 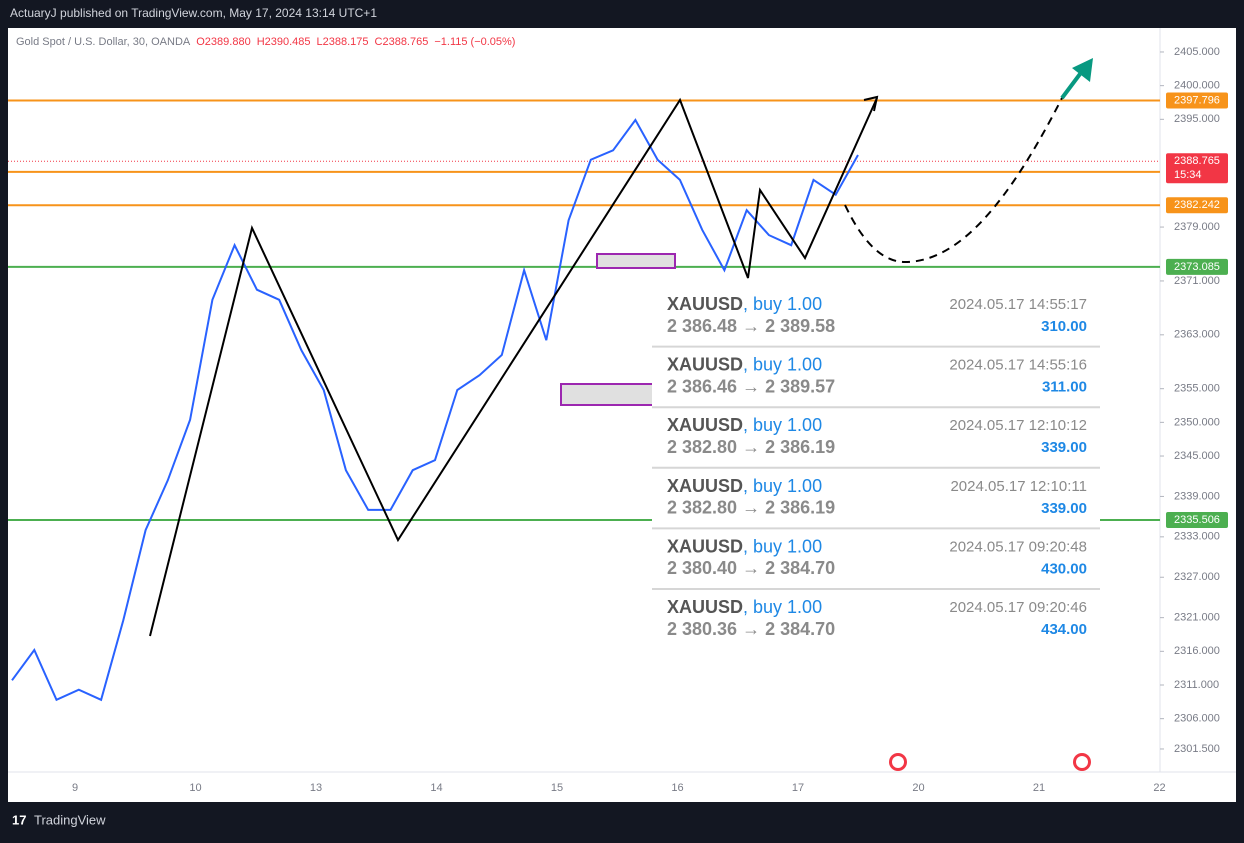 I want to click on y-tick-label: 2311.000, so click(x=1196, y=685).